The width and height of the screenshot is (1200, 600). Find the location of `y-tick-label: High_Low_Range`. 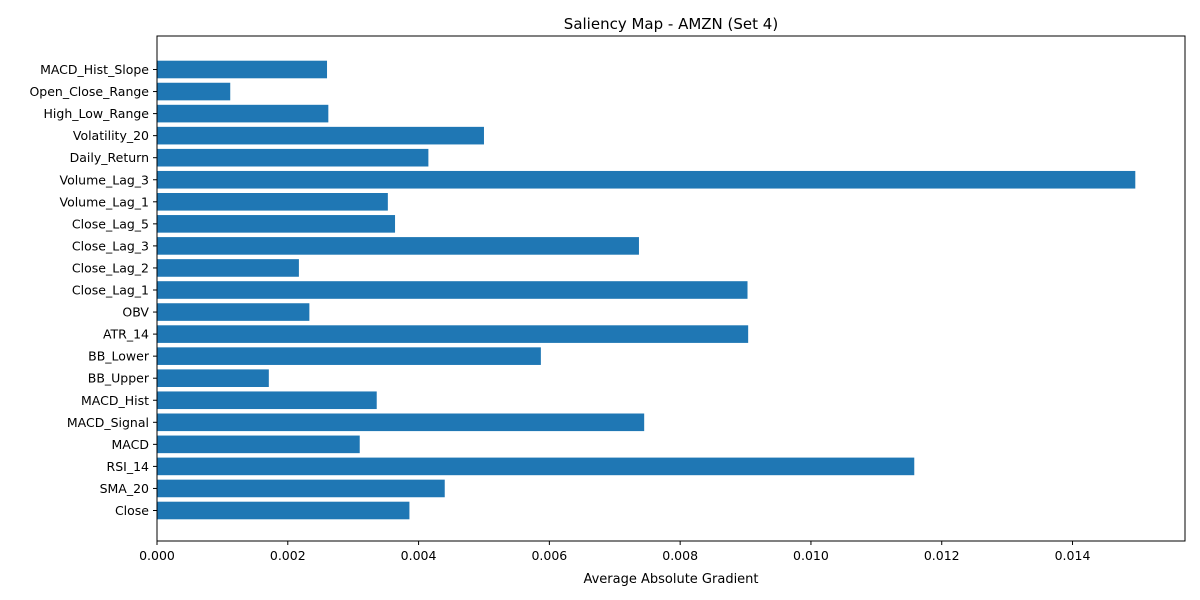

y-tick-label: High_Low_Range is located at coordinates (97, 113).